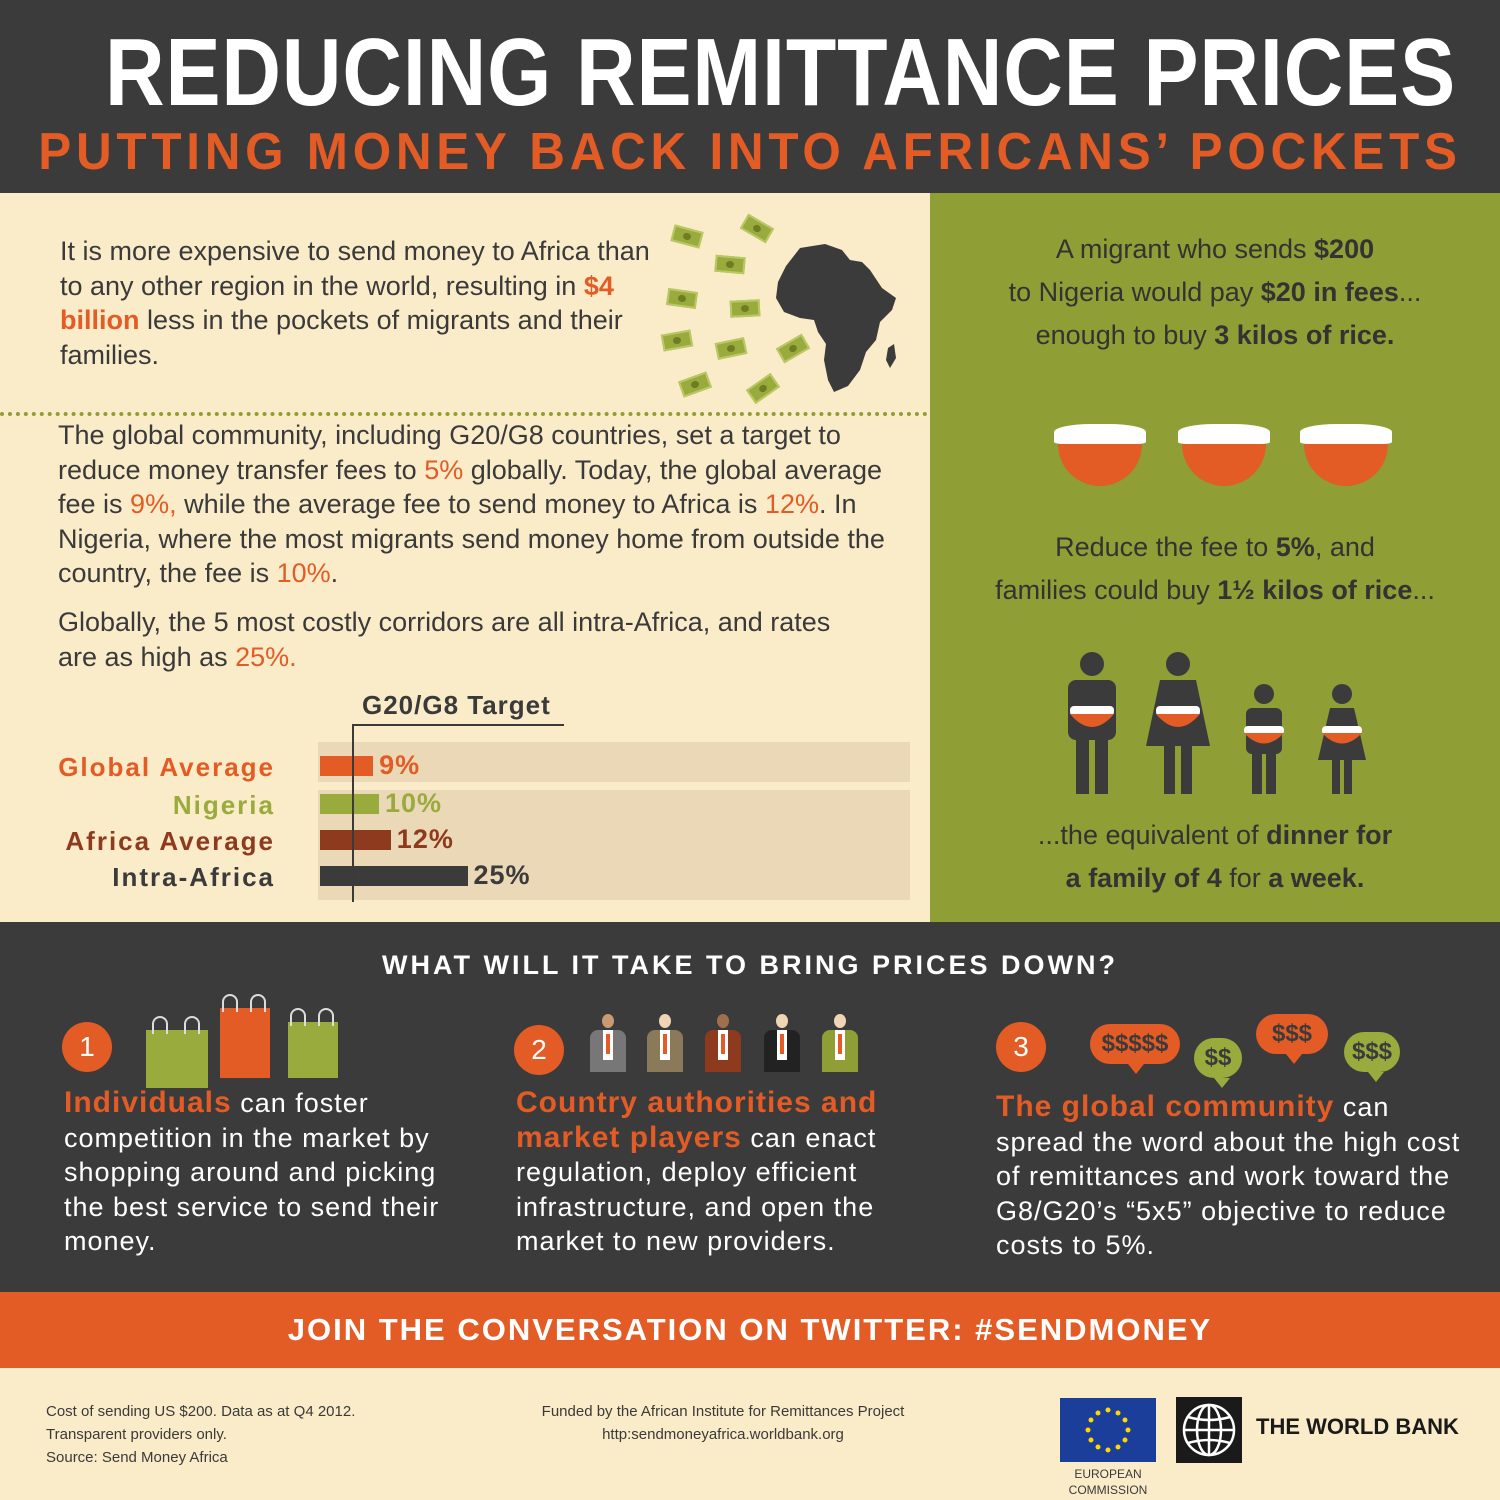 The width and height of the screenshot is (1500, 1500). I want to click on footer-url-link: http:sendmoneyafrica.worldbank.org, so click(723, 1434).